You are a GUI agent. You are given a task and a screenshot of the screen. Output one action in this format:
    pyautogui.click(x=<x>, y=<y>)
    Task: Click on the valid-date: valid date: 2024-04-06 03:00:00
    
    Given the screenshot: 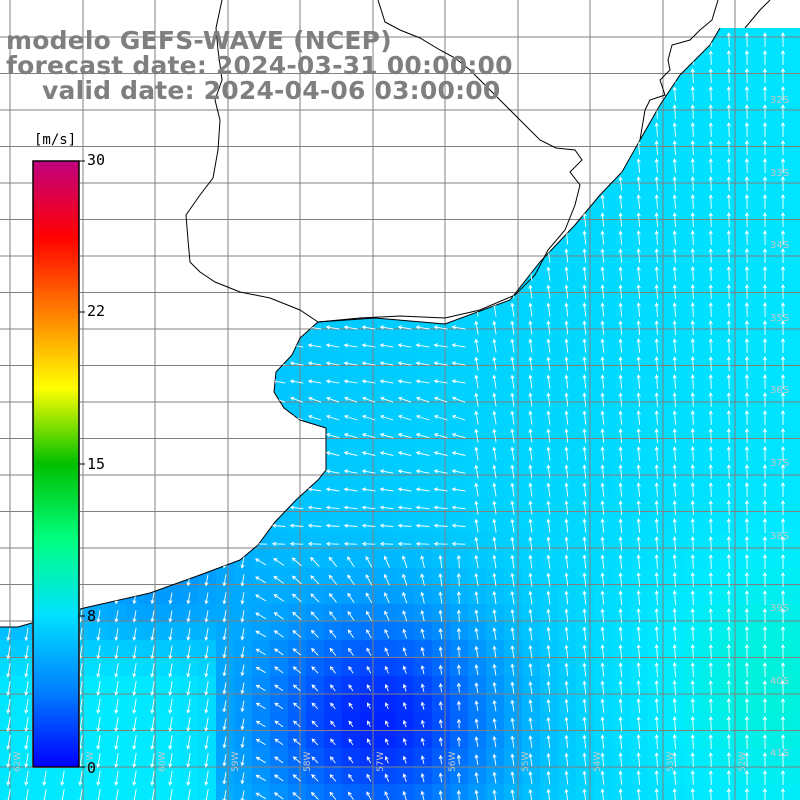 What is the action you would take?
    pyautogui.click(x=271, y=90)
    